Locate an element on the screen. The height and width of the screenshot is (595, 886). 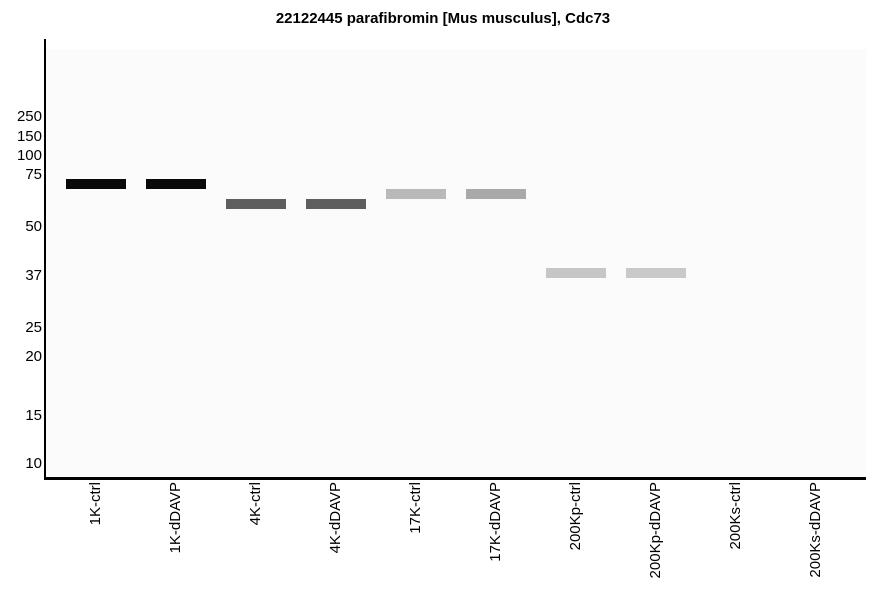
lane-label-4K-ctrl: 4K-ctrl is located at coordinates (255, 504).